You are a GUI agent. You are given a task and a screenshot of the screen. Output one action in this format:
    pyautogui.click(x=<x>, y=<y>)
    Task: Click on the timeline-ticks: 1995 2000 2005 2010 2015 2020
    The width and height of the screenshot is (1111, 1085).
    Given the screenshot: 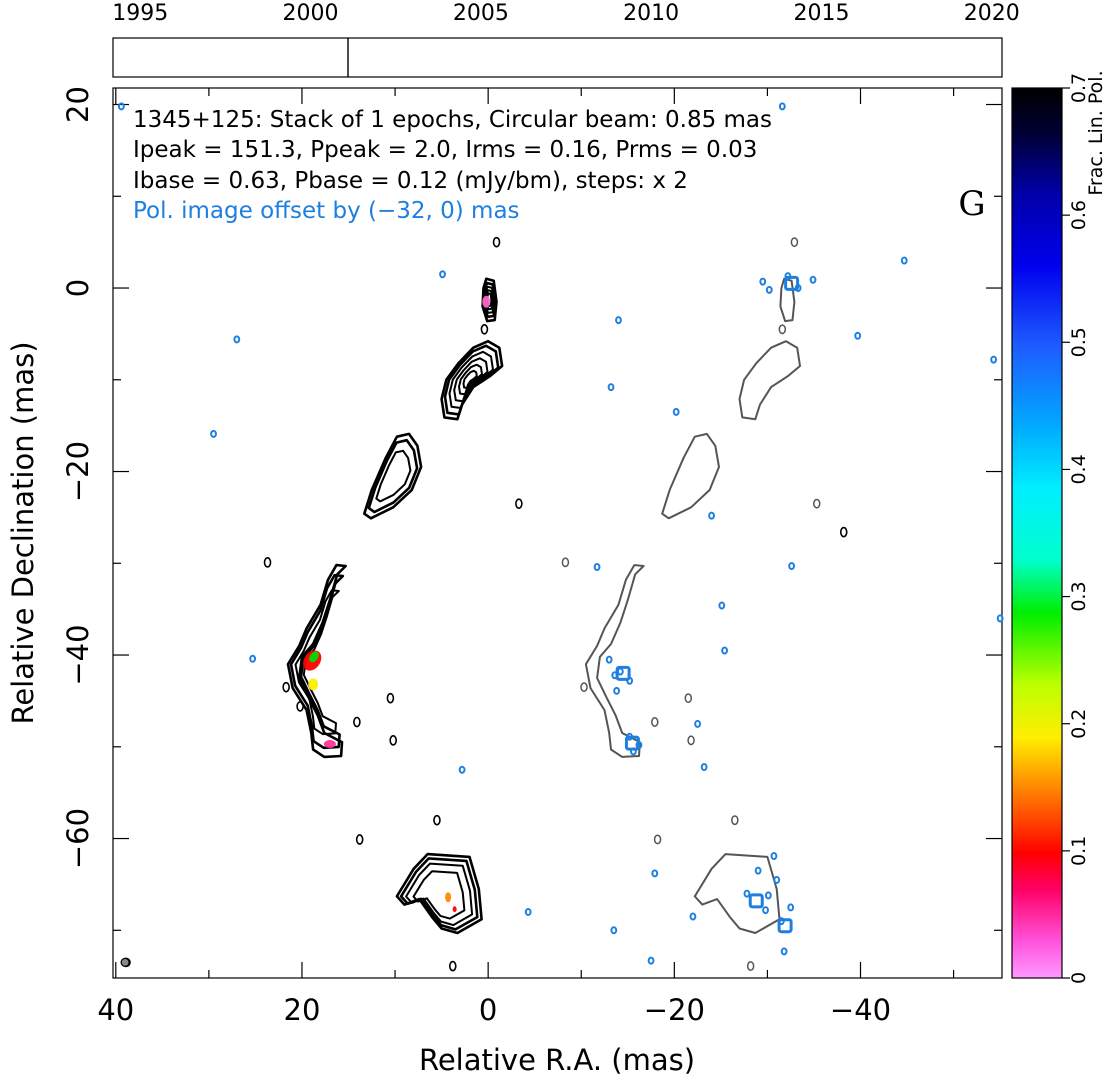 What is the action you would take?
    pyautogui.click(x=566, y=13)
    